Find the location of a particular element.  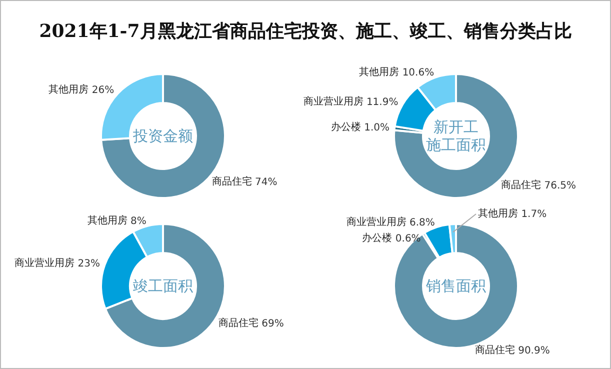

data-label: 8% is located at coordinates (138, 221).